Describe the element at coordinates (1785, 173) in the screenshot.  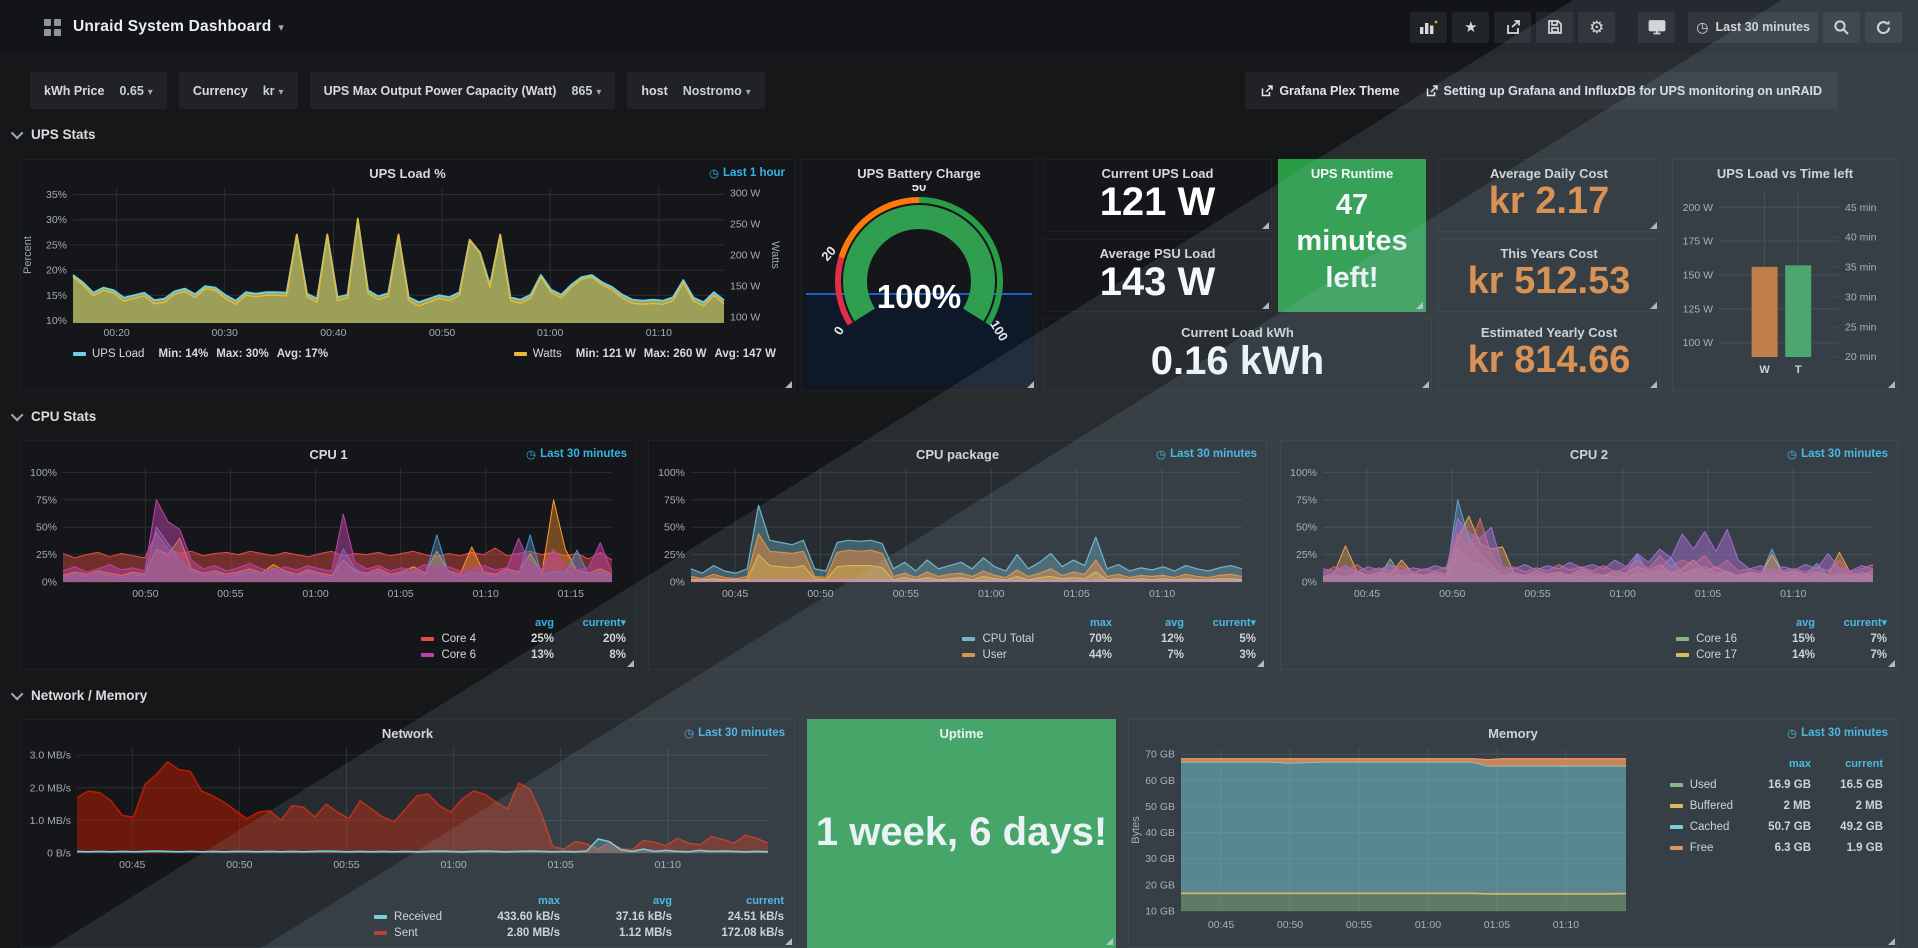
I see `panel-title: UPS Load vs Time left` at that location.